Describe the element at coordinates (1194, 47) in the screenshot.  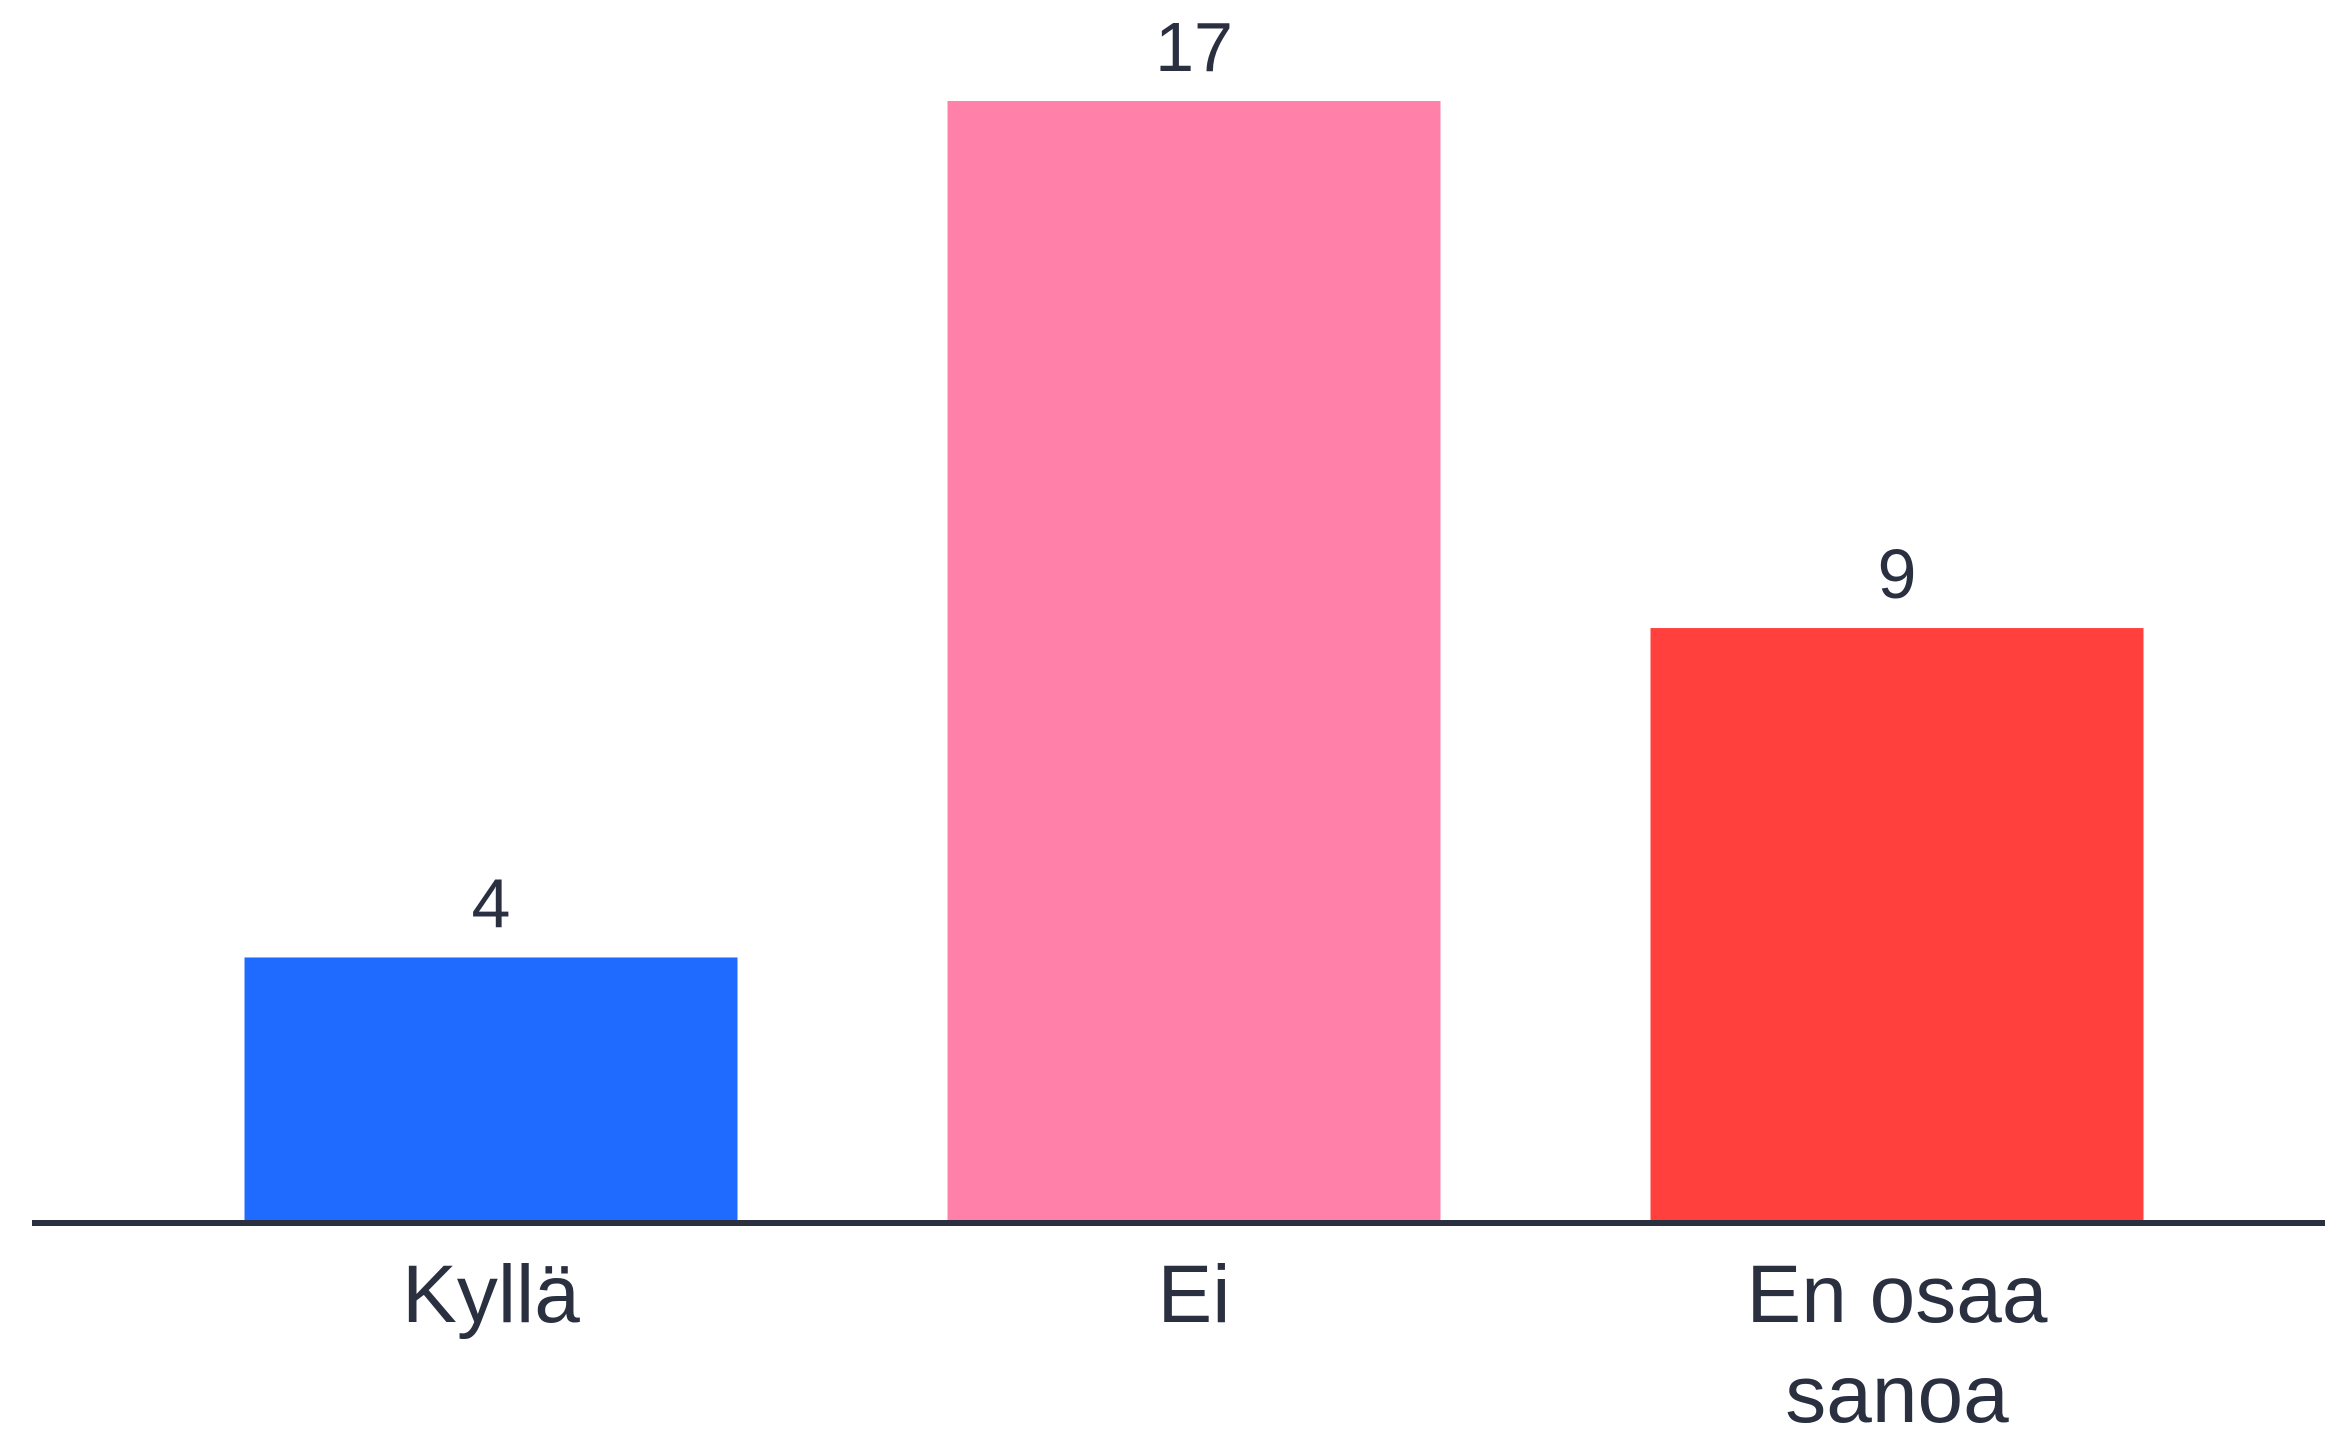
I see `value-label-ei: 17` at that location.